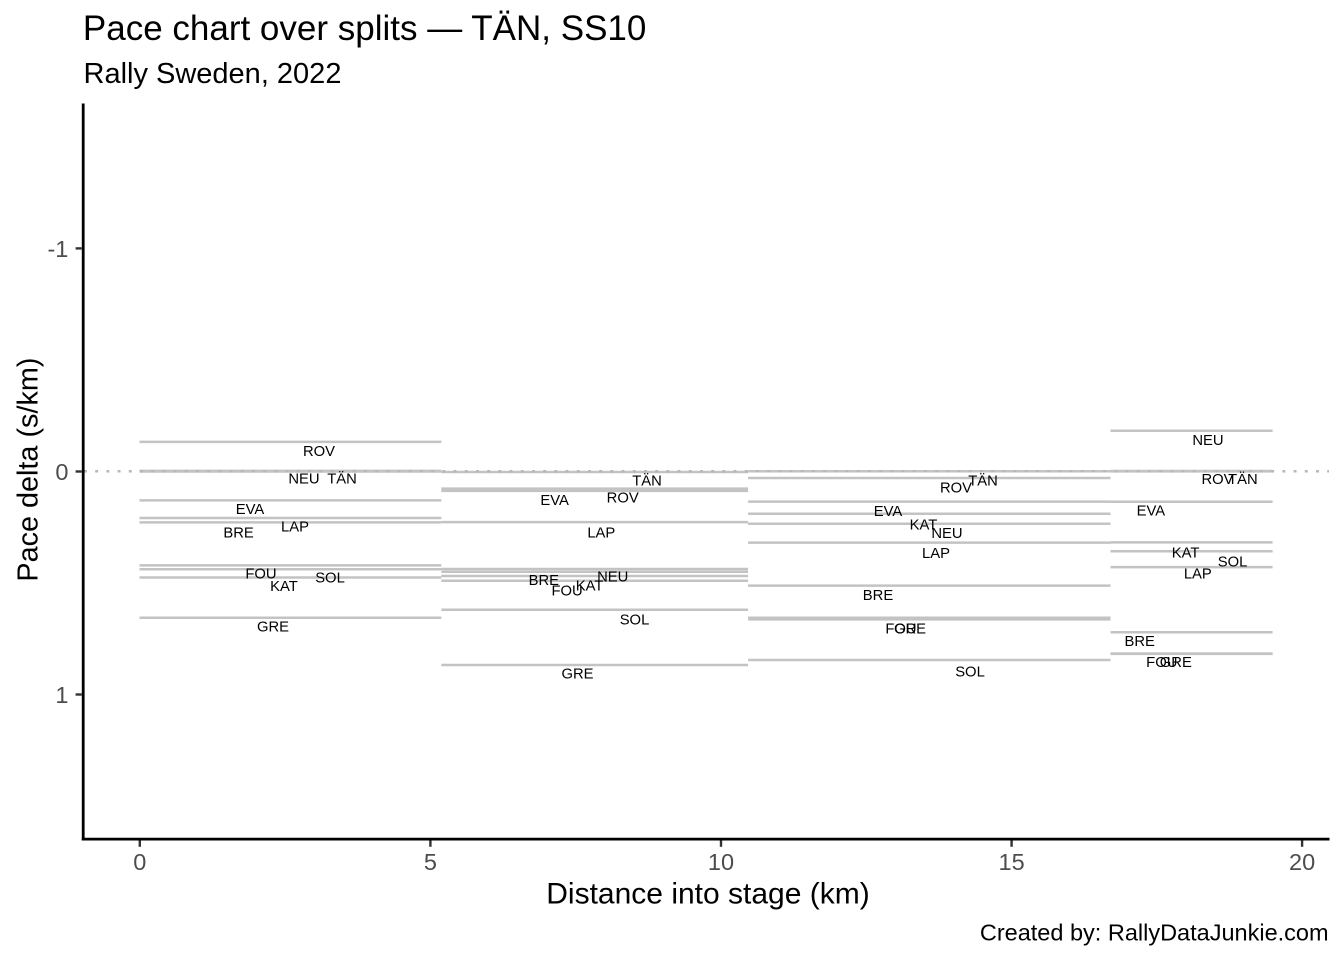 Image resolution: width=1344 pixels, height=965 pixels. What do you see at coordinates (1154, 933) in the screenshot?
I see `svg-text:Created by: RallyDataJunkie.co: Created by: RallyDataJunkie.com` at bounding box center [1154, 933].